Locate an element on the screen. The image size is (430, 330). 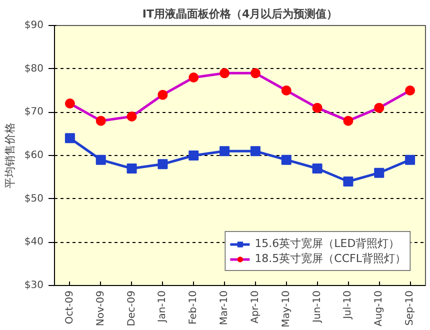
x-tick-label: May-10 is located at coordinates (286, 309).